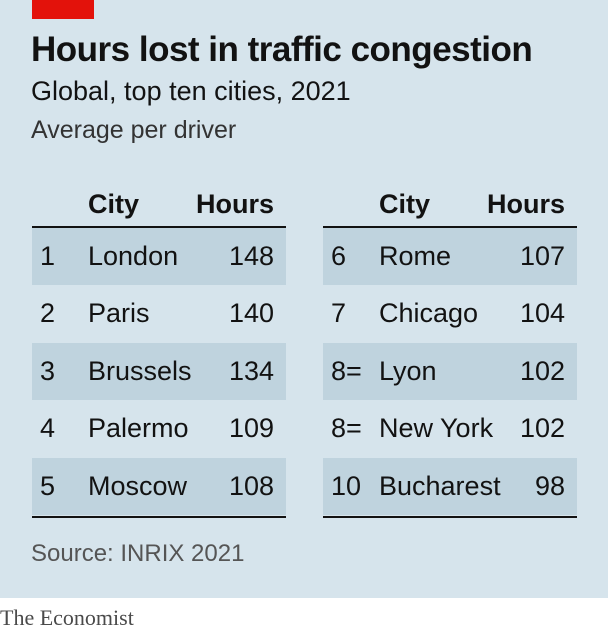  Describe the element at coordinates (138, 485) in the screenshot. I see `city-cell: Moscow` at that location.